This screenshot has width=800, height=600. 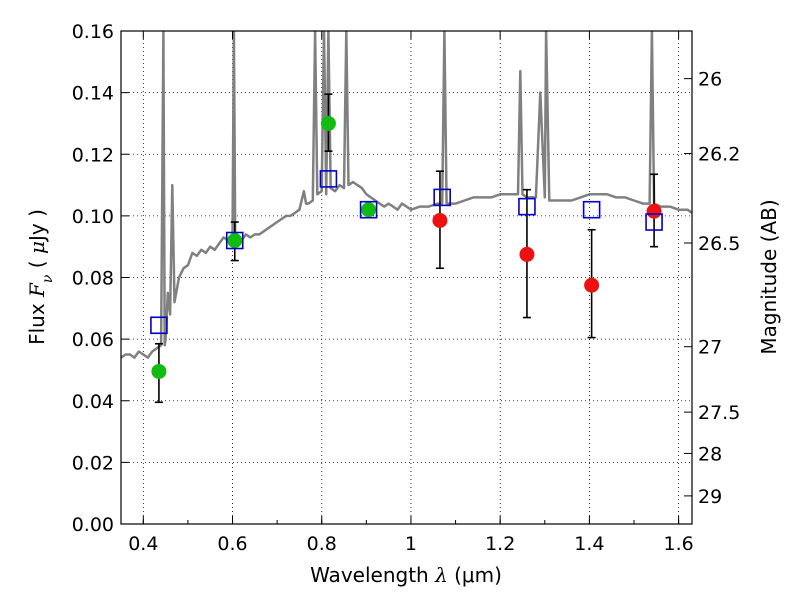 I want to click on x-tick-label: 0.6, so click(x=232, y=544).